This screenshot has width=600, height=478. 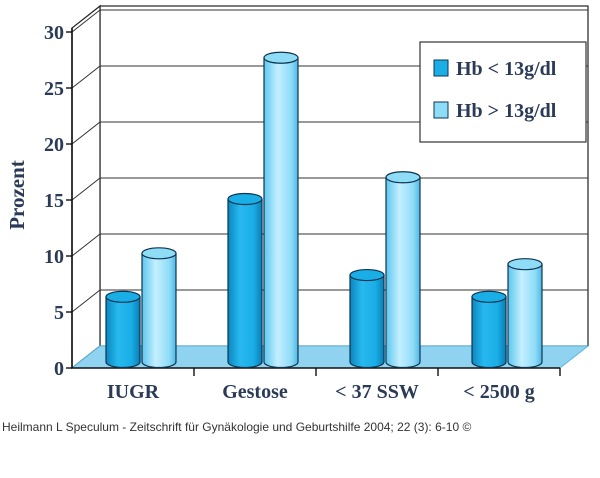 What do you see at coordinates (54, 145) in the screenshot?
I see `y-tick-label: 20` at bounding box center [54, 145].